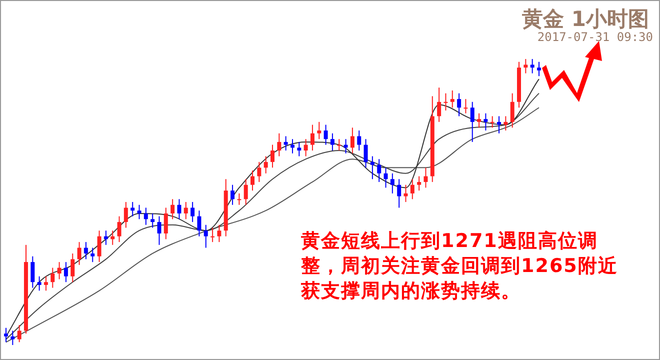 Image resolution: width=660 pixels, height=360 pixels. What do you see at coordinates (460, 266) in the screenshot?
I see `annotation: 黄金短线上行到1271遇阻高位调整，周初关注黄金回调到1265附近获支撑周内的涨势持续。` at bounding box center [460, 266].